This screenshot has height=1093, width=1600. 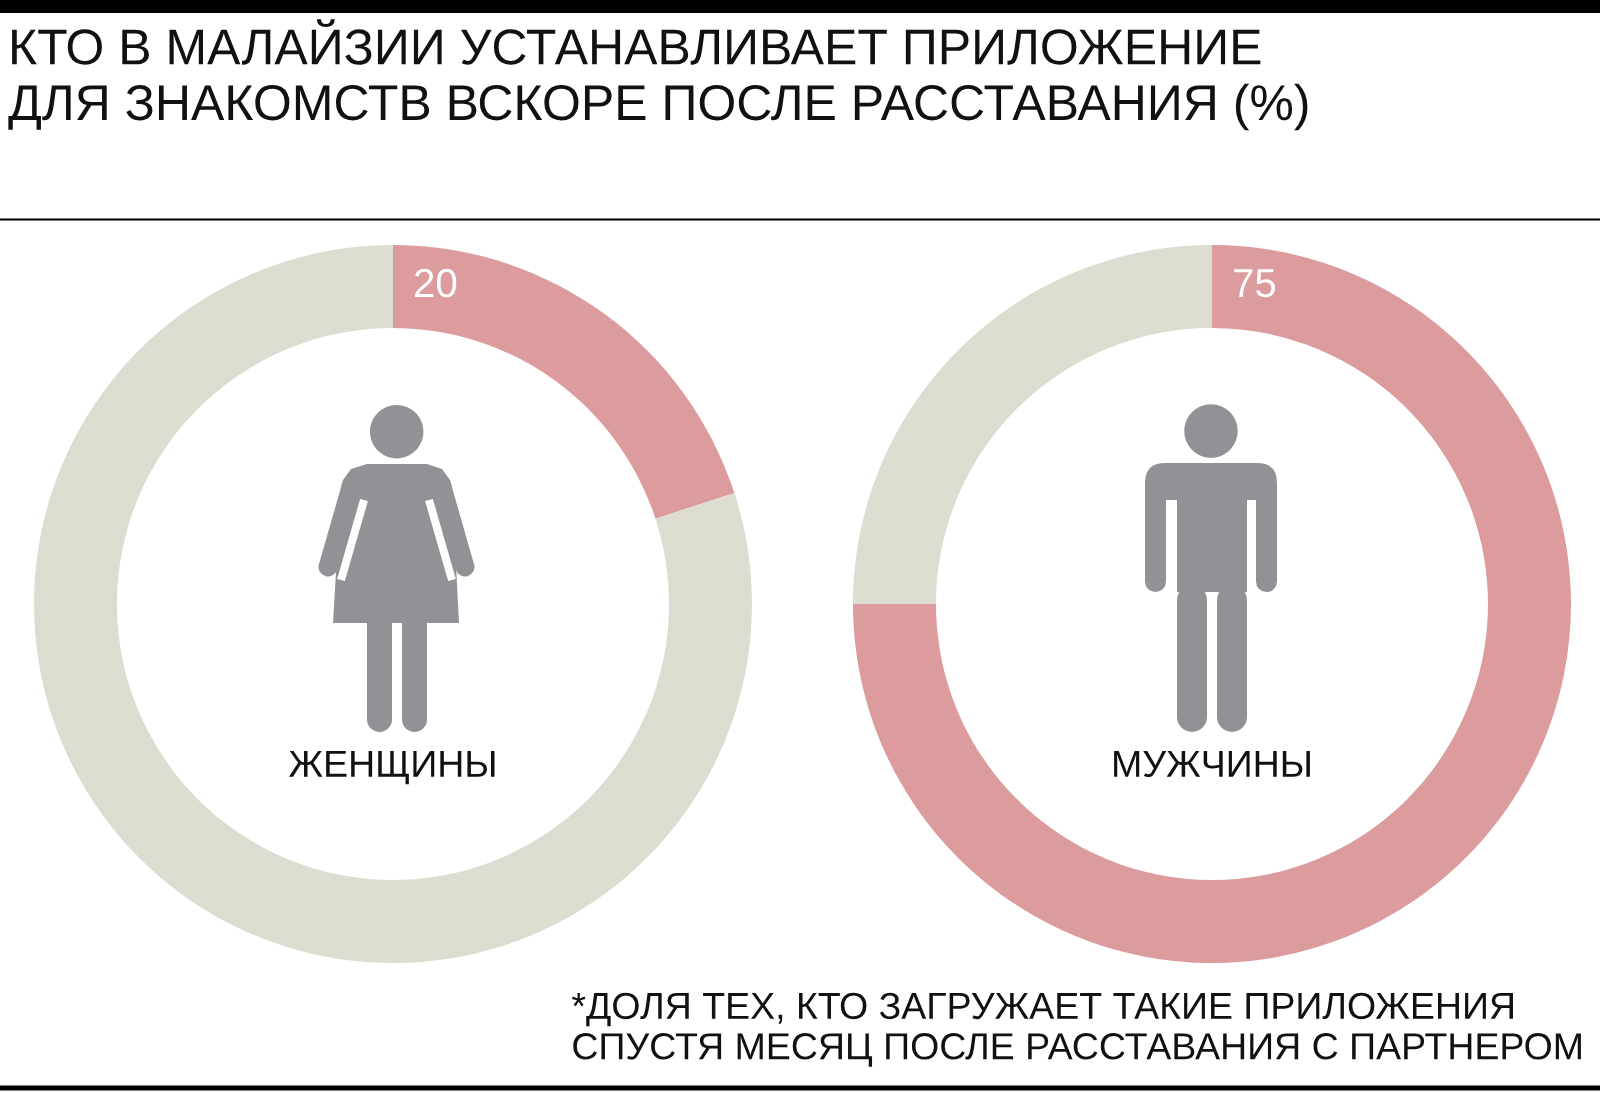 What do you see at coordinates (1212, 764) in the screenshot?
I see `text: МУЖЧИНЫ` at bounding box center [1212, 764].